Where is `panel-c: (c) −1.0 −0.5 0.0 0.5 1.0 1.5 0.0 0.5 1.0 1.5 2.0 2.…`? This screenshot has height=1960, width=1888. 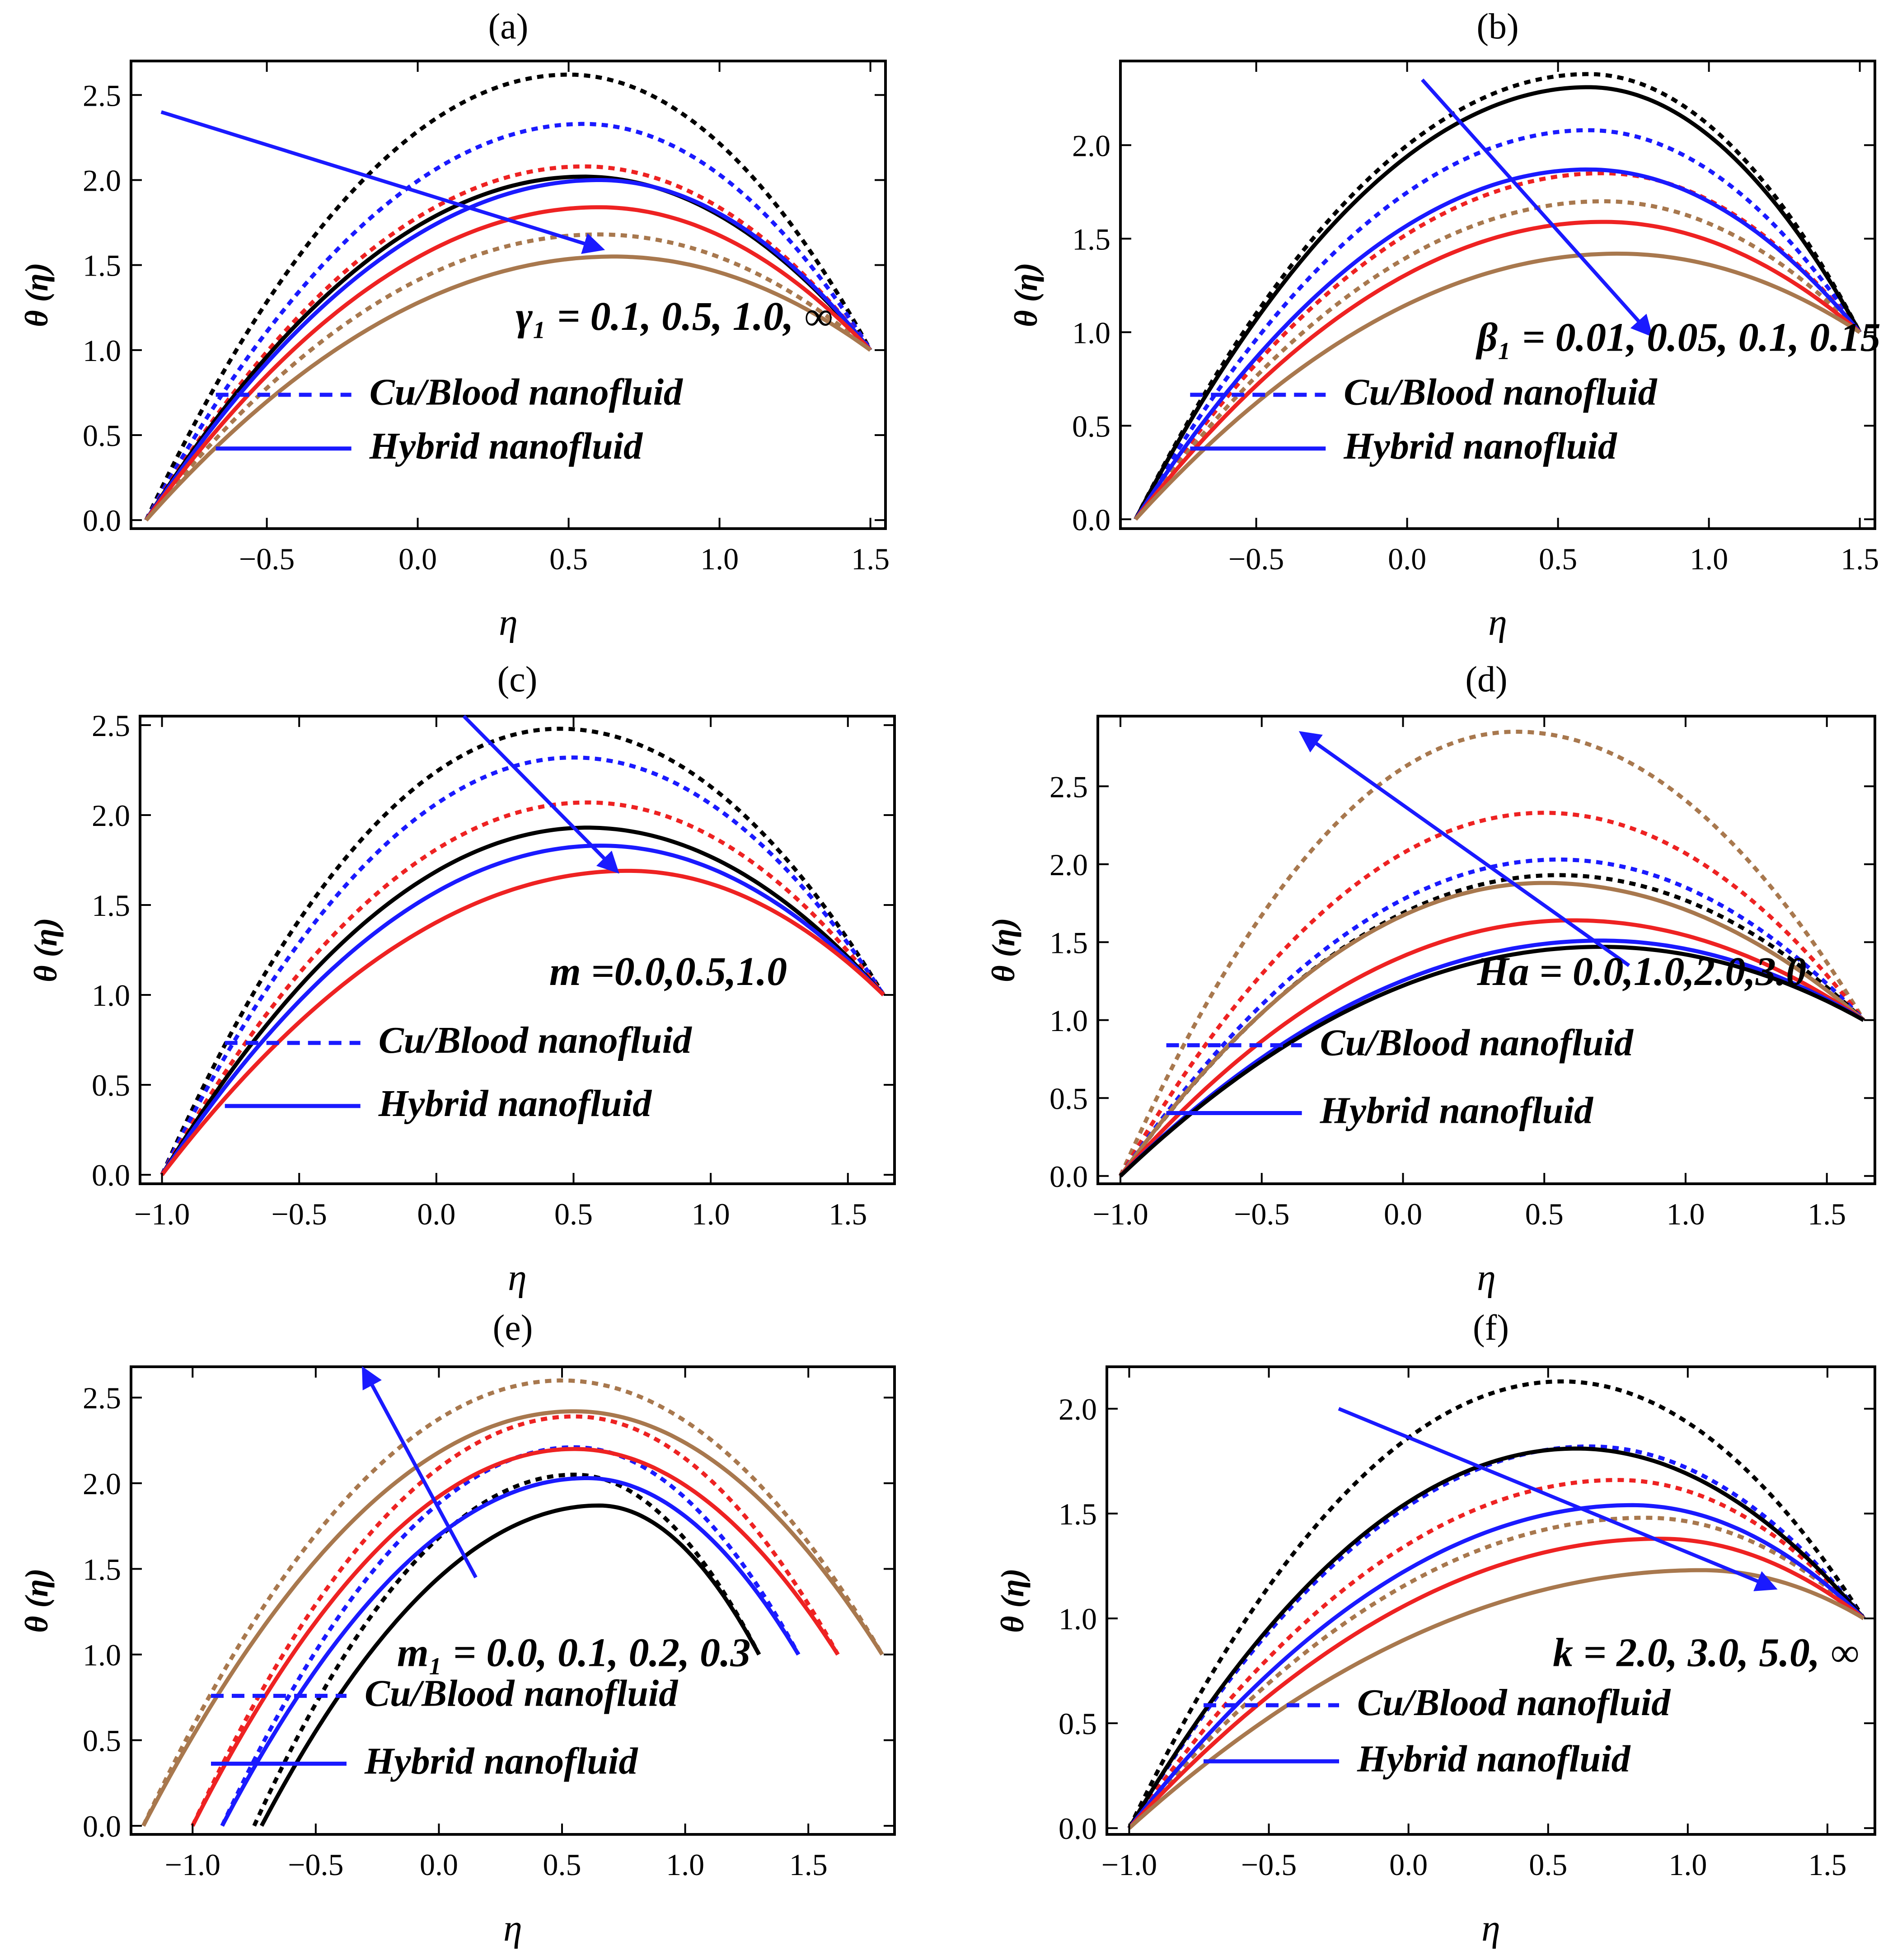
panel-c: (c) −1.0 −0.5 0.0 0.5 1.0 1.5 0.0 0.5 1.0 1.5 2.0 2.… is located at coordinates (462, 979).